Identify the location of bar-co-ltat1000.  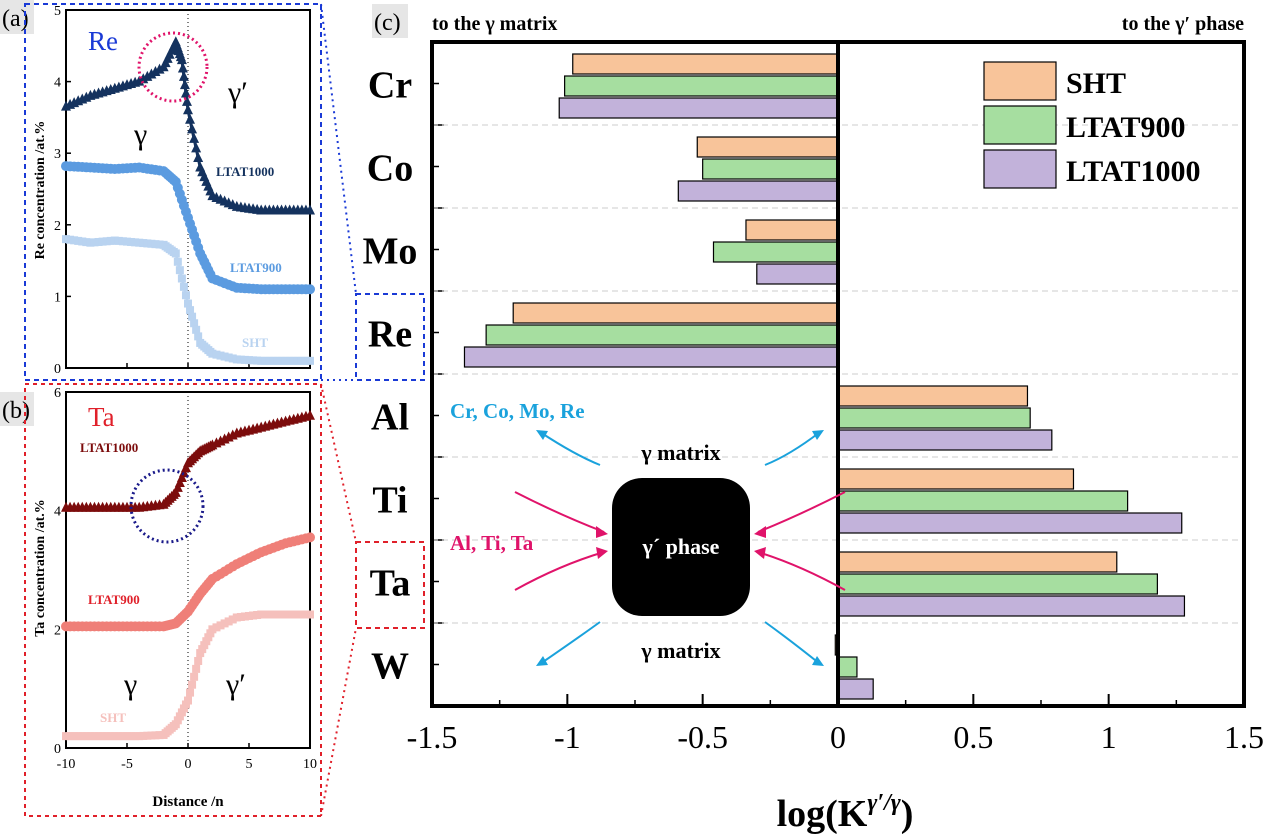
(758, 191).